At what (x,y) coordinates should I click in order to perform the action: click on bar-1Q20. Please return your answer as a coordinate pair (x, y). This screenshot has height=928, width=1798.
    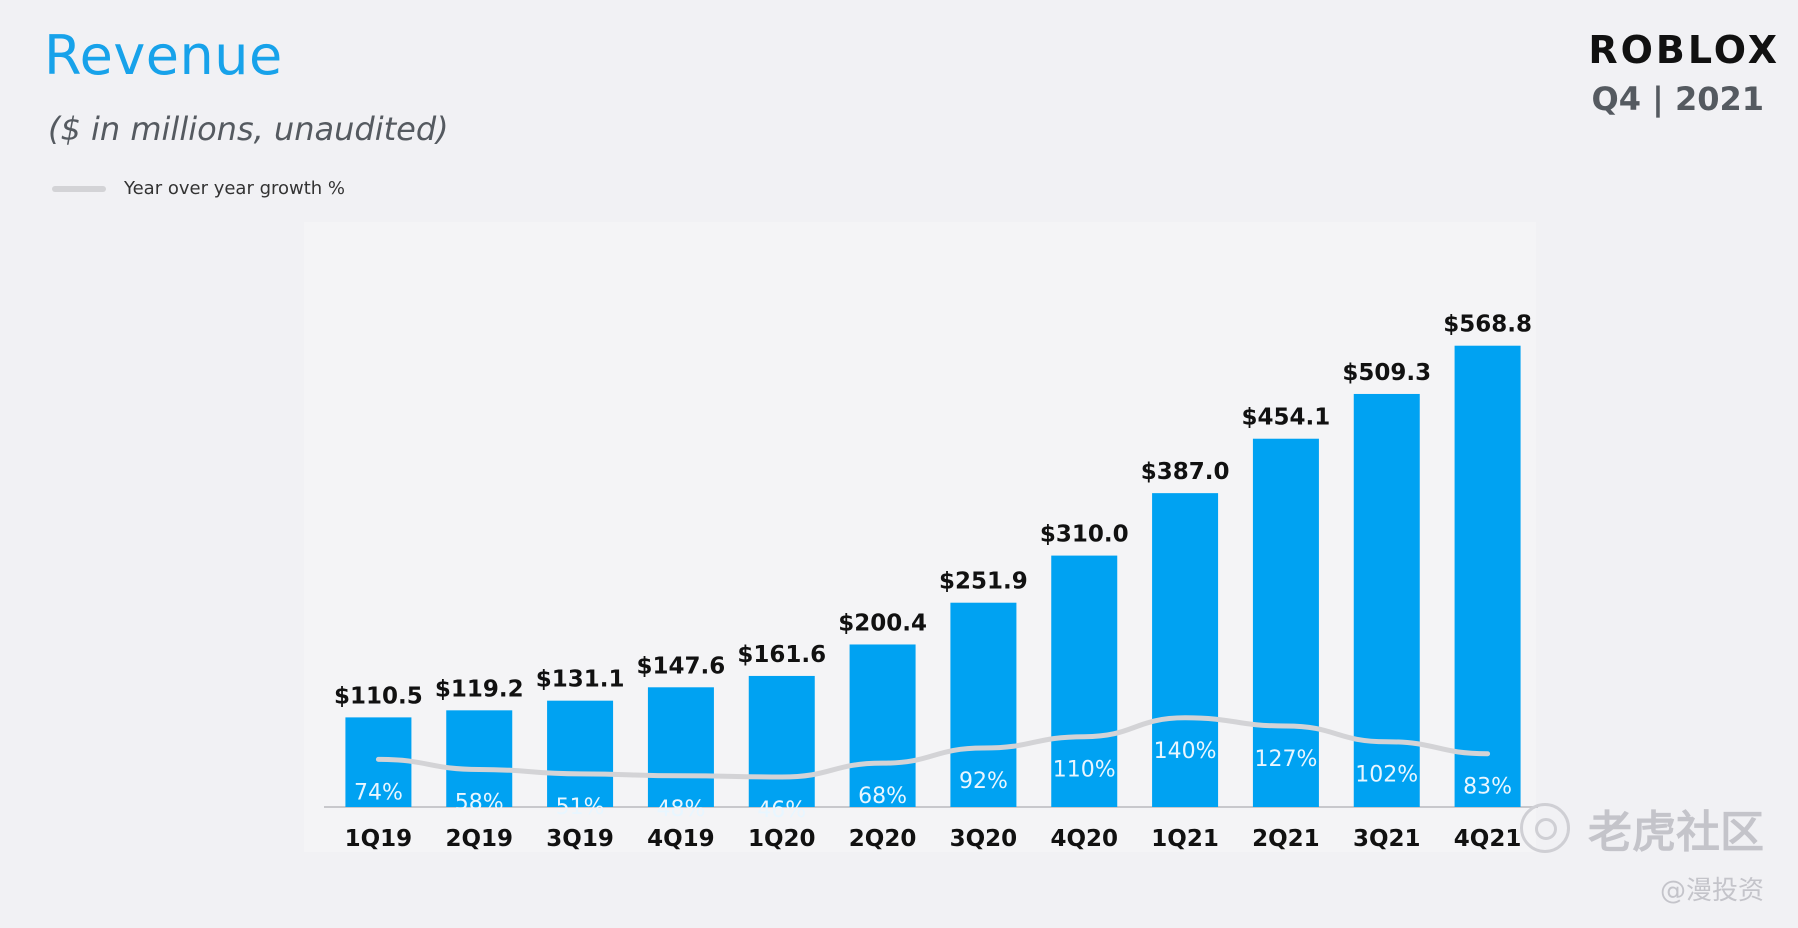
    Looking at the image, I should click on (781, 741).